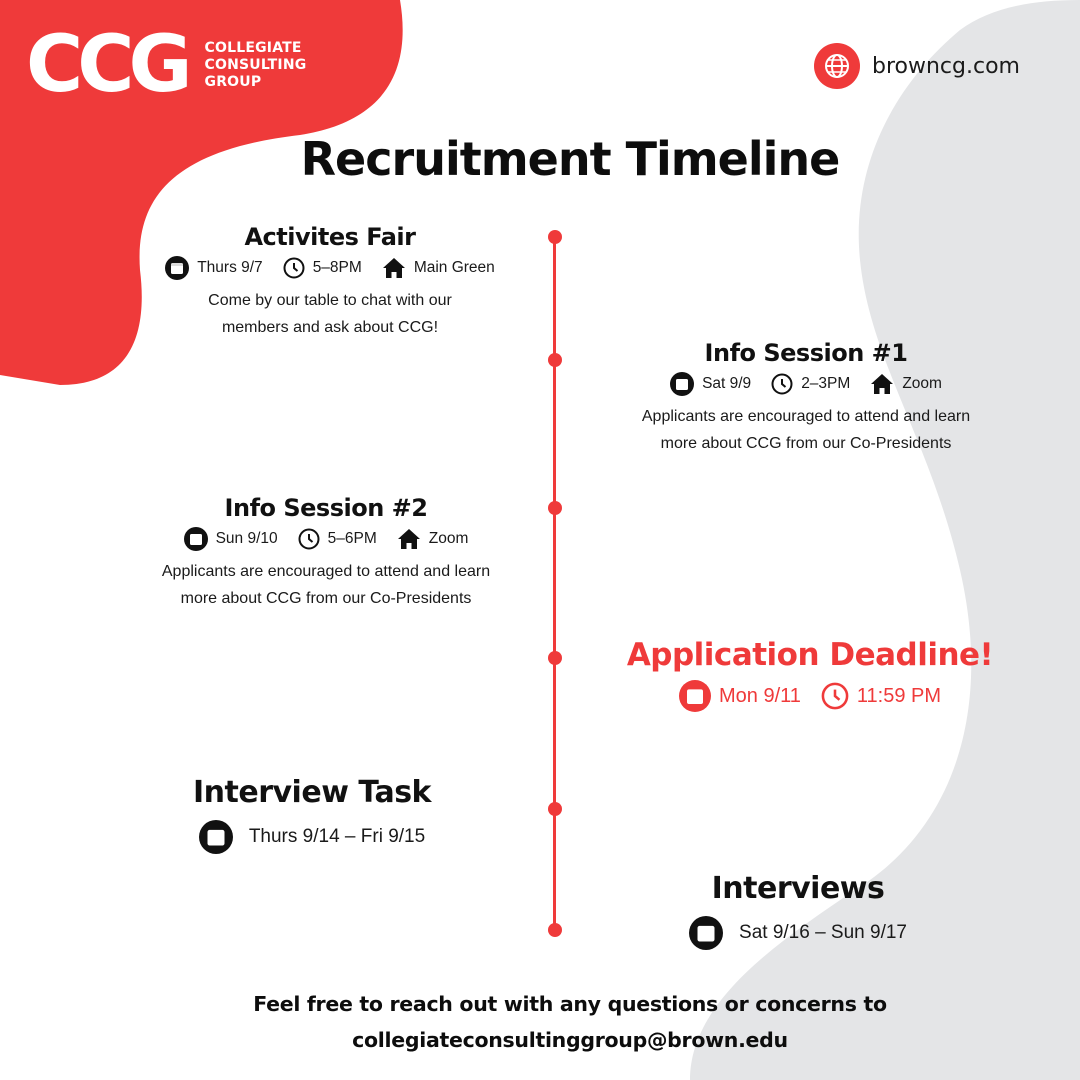 The width and height of the screenshot is (1080, 1080). I want to click on logo-mark: CCG, so click(109, 65).